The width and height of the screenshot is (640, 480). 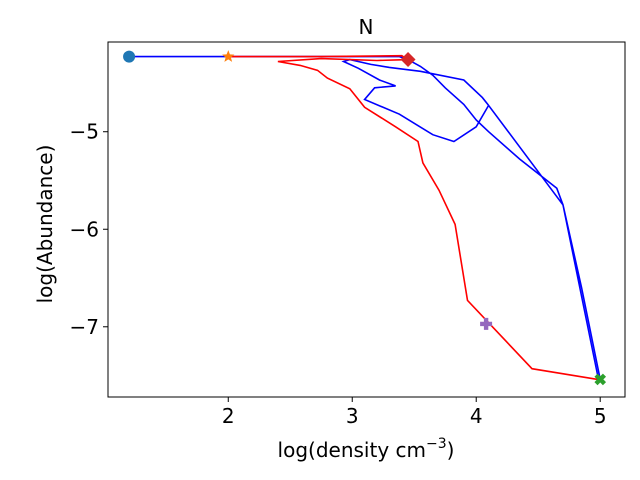 I want to click on x-marker, so click(x=600, y=379).